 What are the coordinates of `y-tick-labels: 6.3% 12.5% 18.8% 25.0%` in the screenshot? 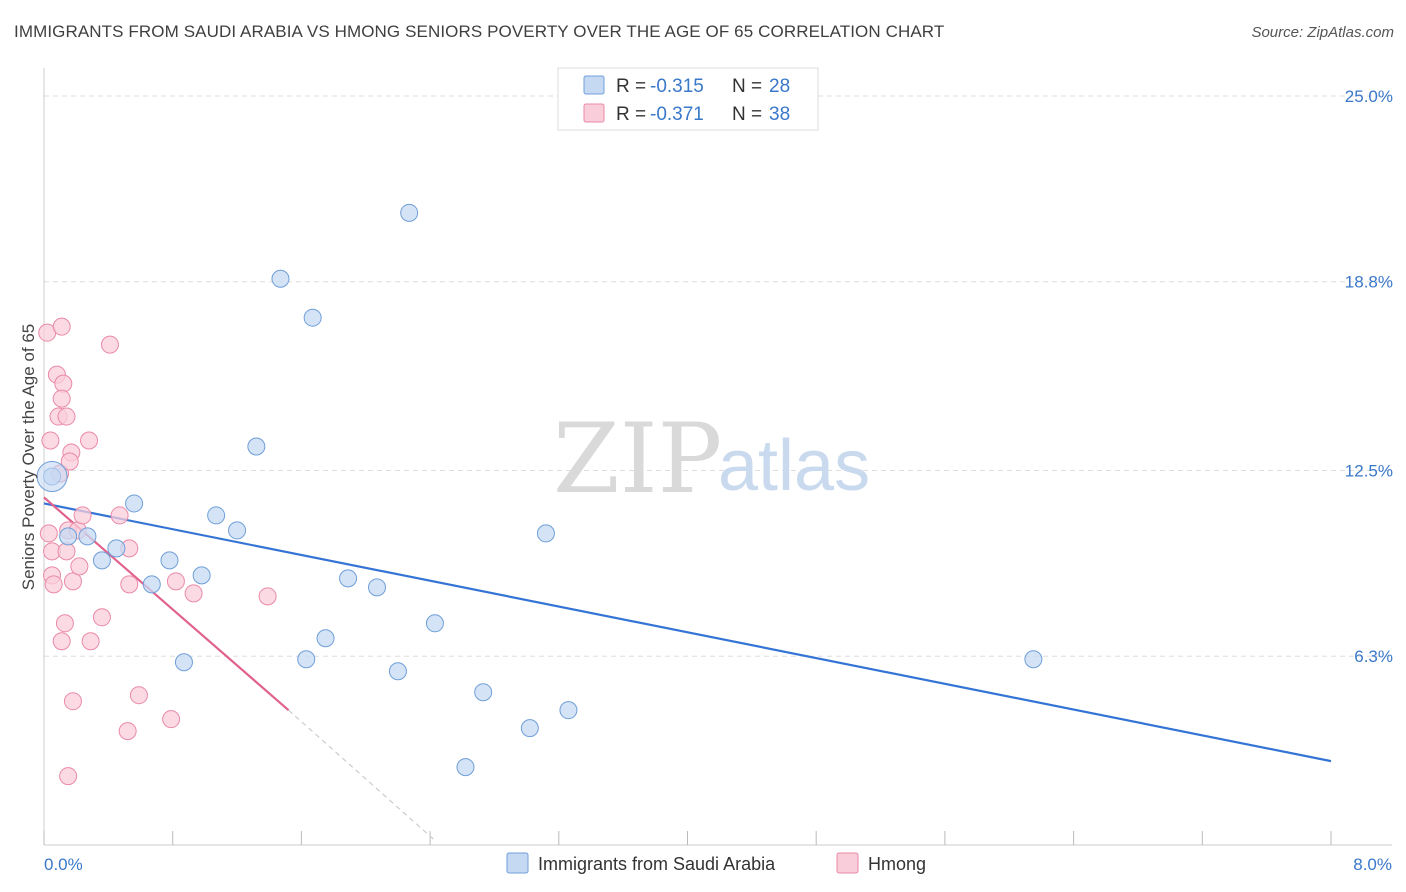 It's located at (1369, 376).